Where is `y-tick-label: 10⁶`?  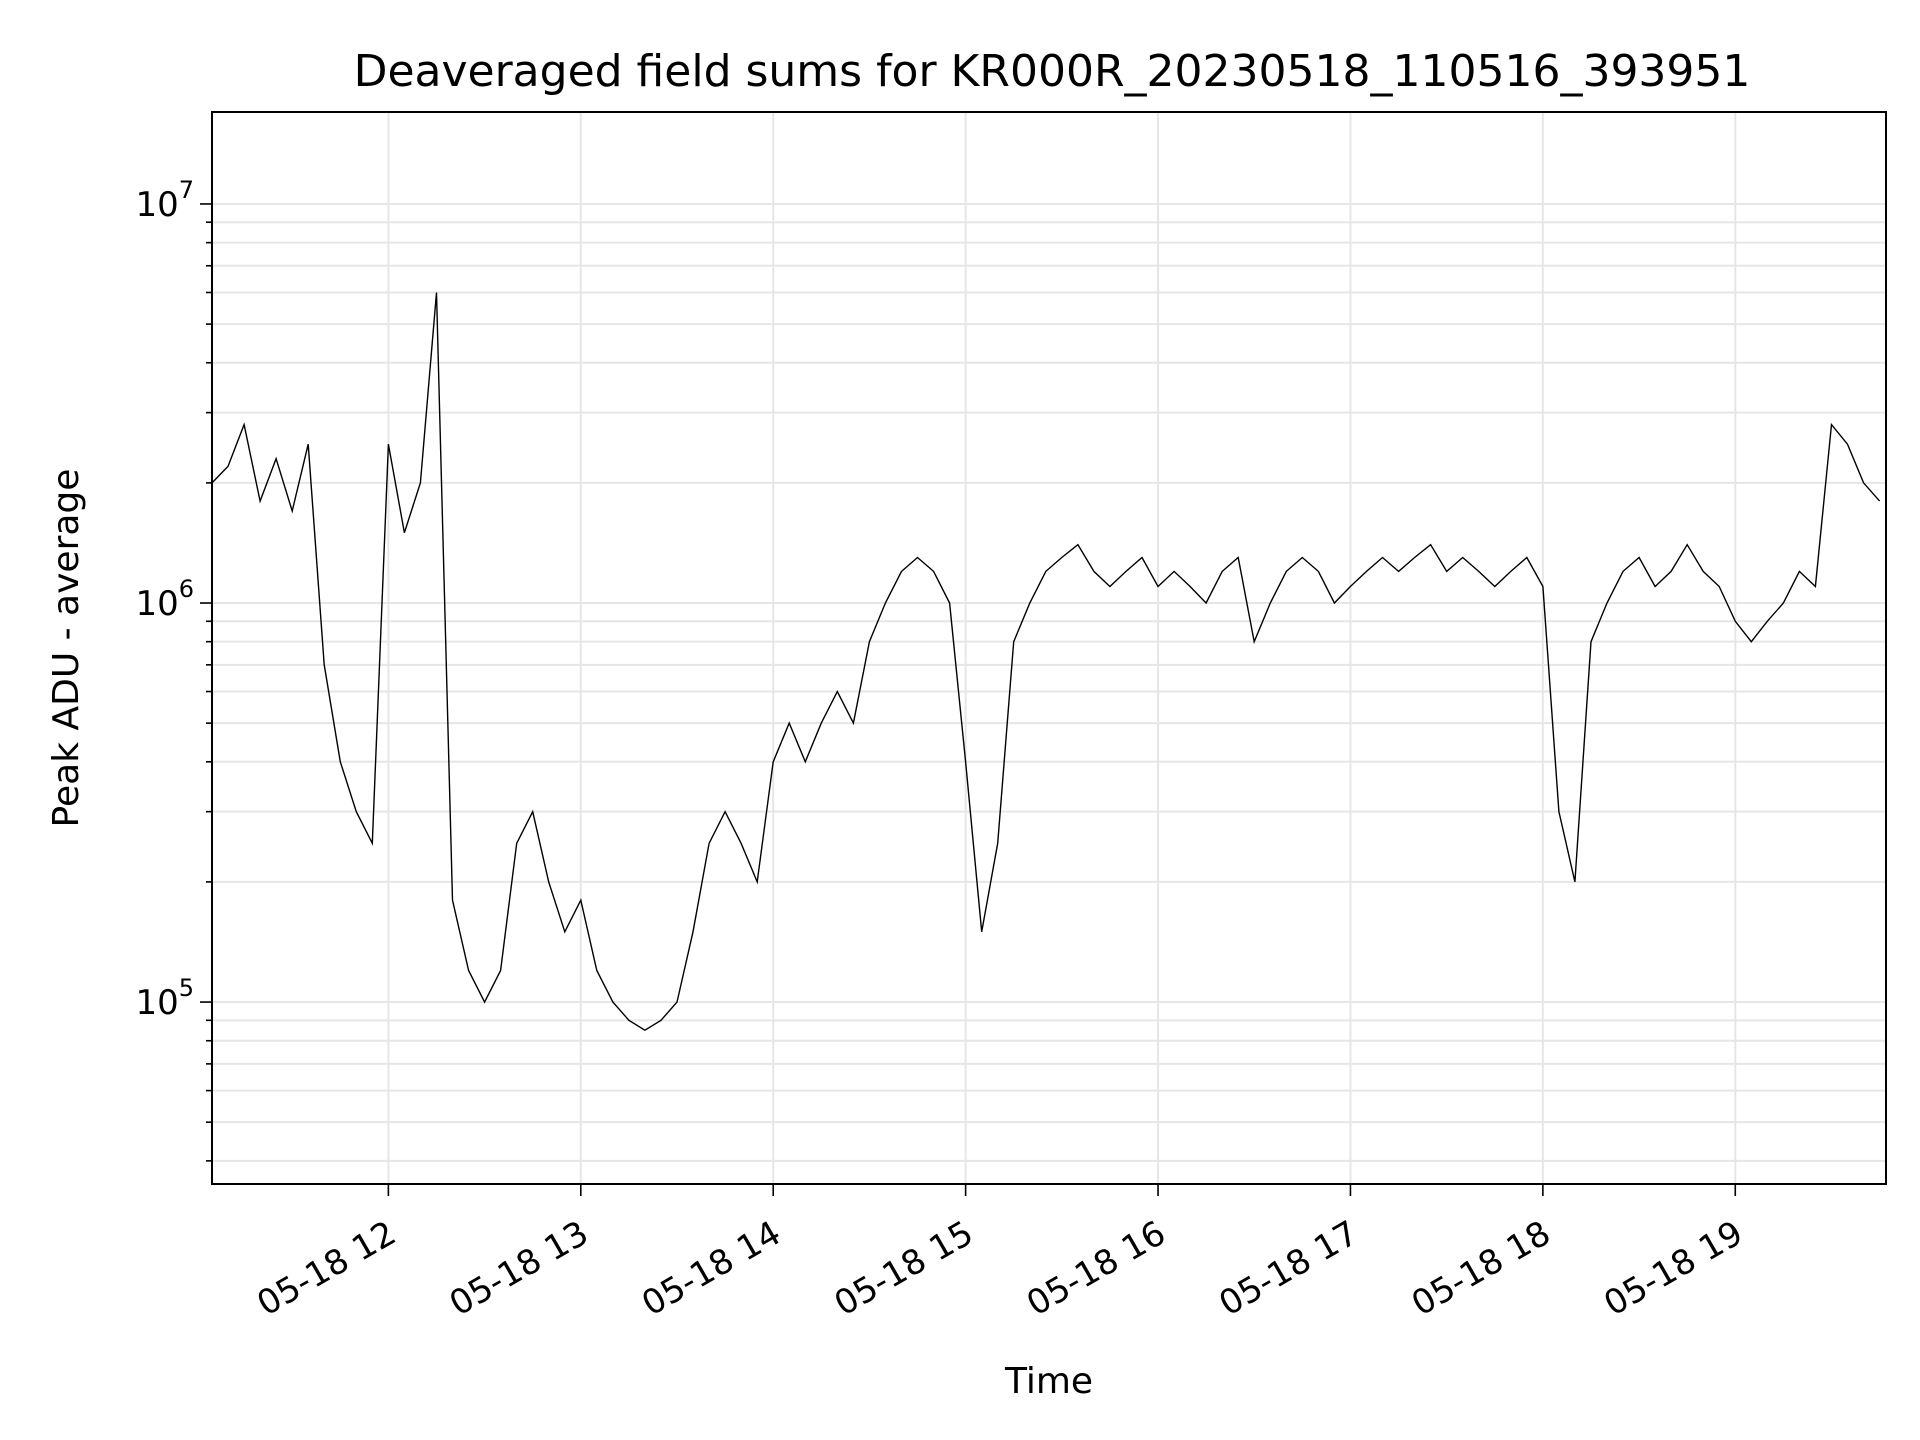 y-tick-label: 10⁶ is located at coordinates (164, 599).